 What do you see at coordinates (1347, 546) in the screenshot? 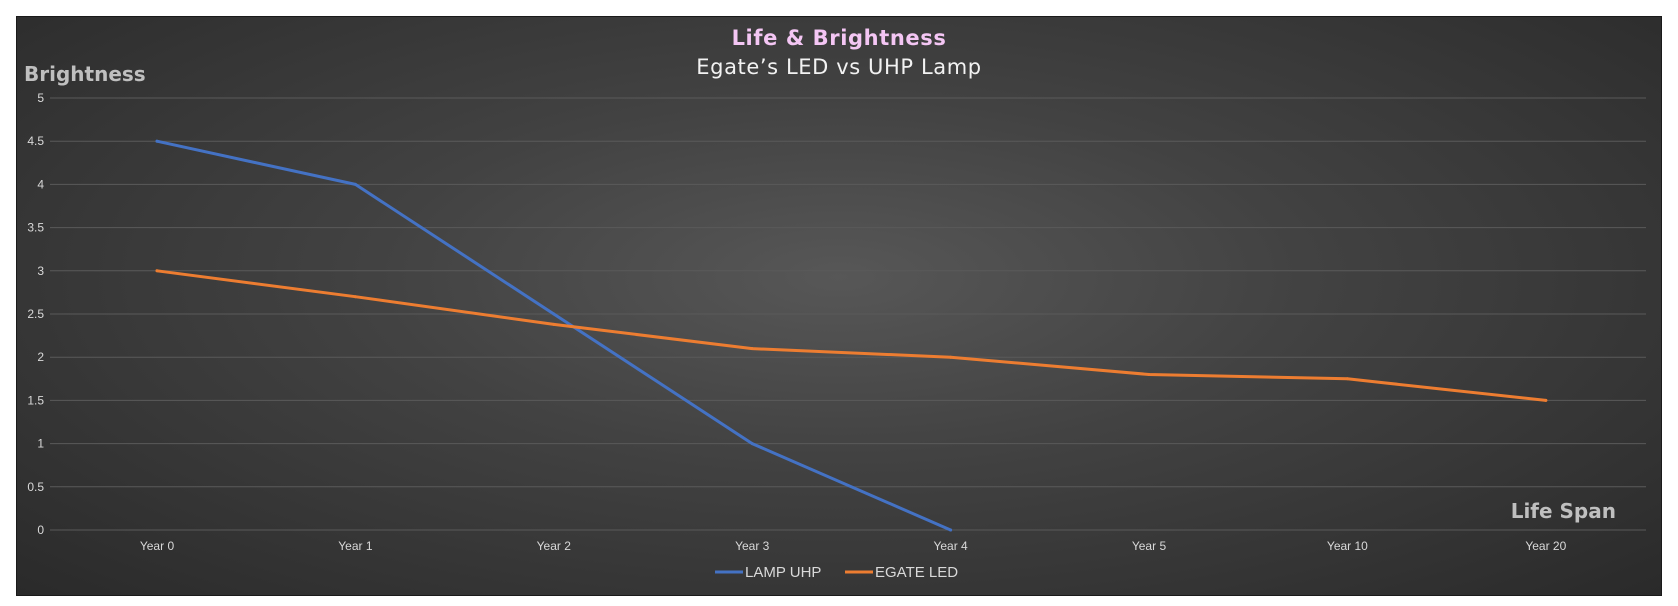
I see `x-tick-label: Year 10` at bounding box center [1347, 546].